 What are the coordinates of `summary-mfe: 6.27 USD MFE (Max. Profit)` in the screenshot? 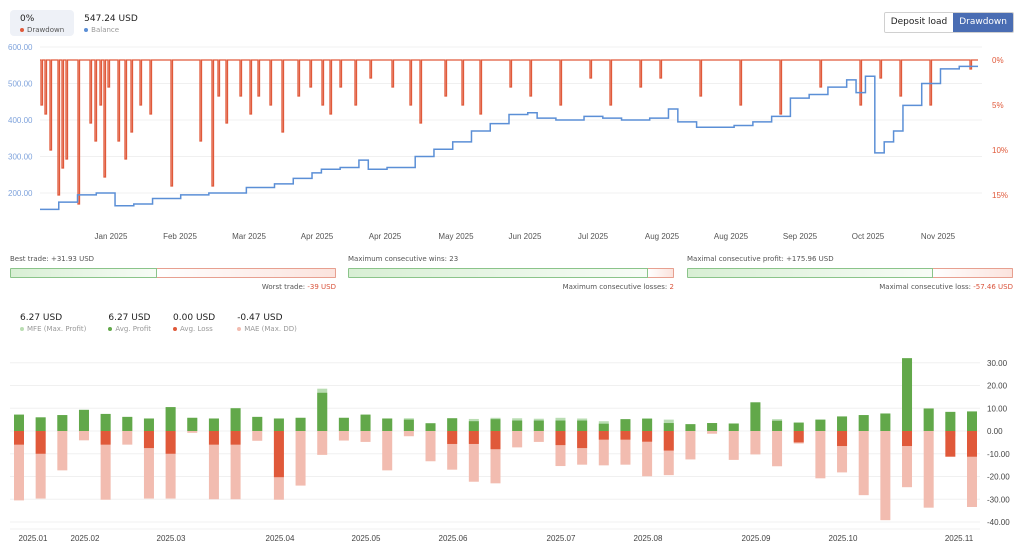 It's located at (53, 323).